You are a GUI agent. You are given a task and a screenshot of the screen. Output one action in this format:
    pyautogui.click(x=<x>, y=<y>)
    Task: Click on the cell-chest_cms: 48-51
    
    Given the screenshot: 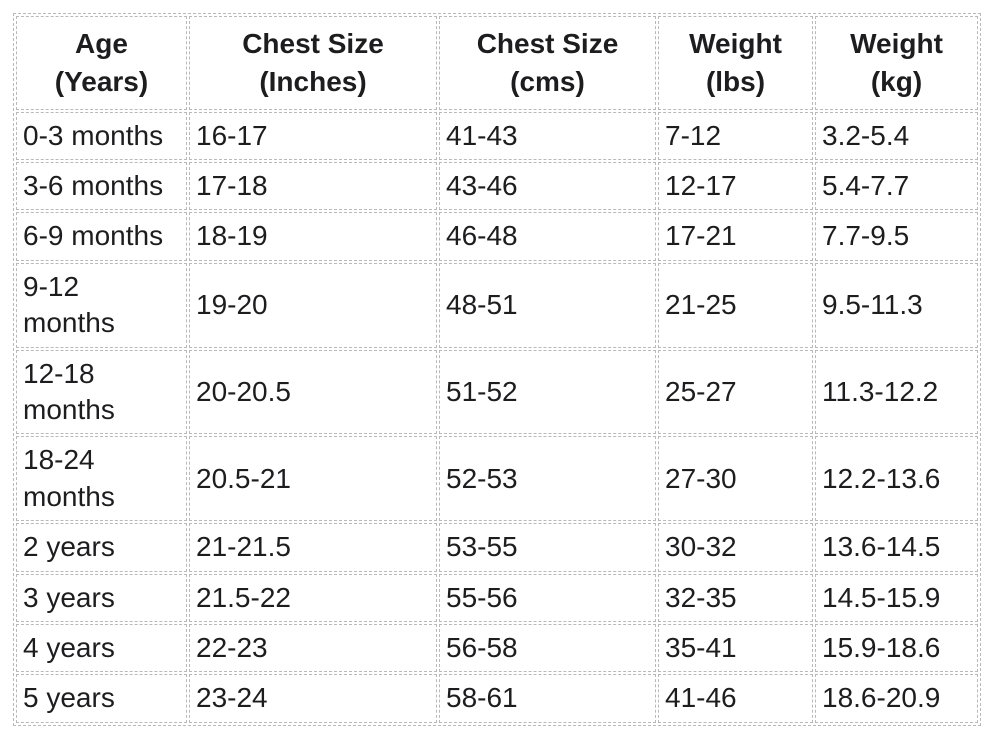 What is the action you would take?
    pyautogui.click(x=547, y=305)
    